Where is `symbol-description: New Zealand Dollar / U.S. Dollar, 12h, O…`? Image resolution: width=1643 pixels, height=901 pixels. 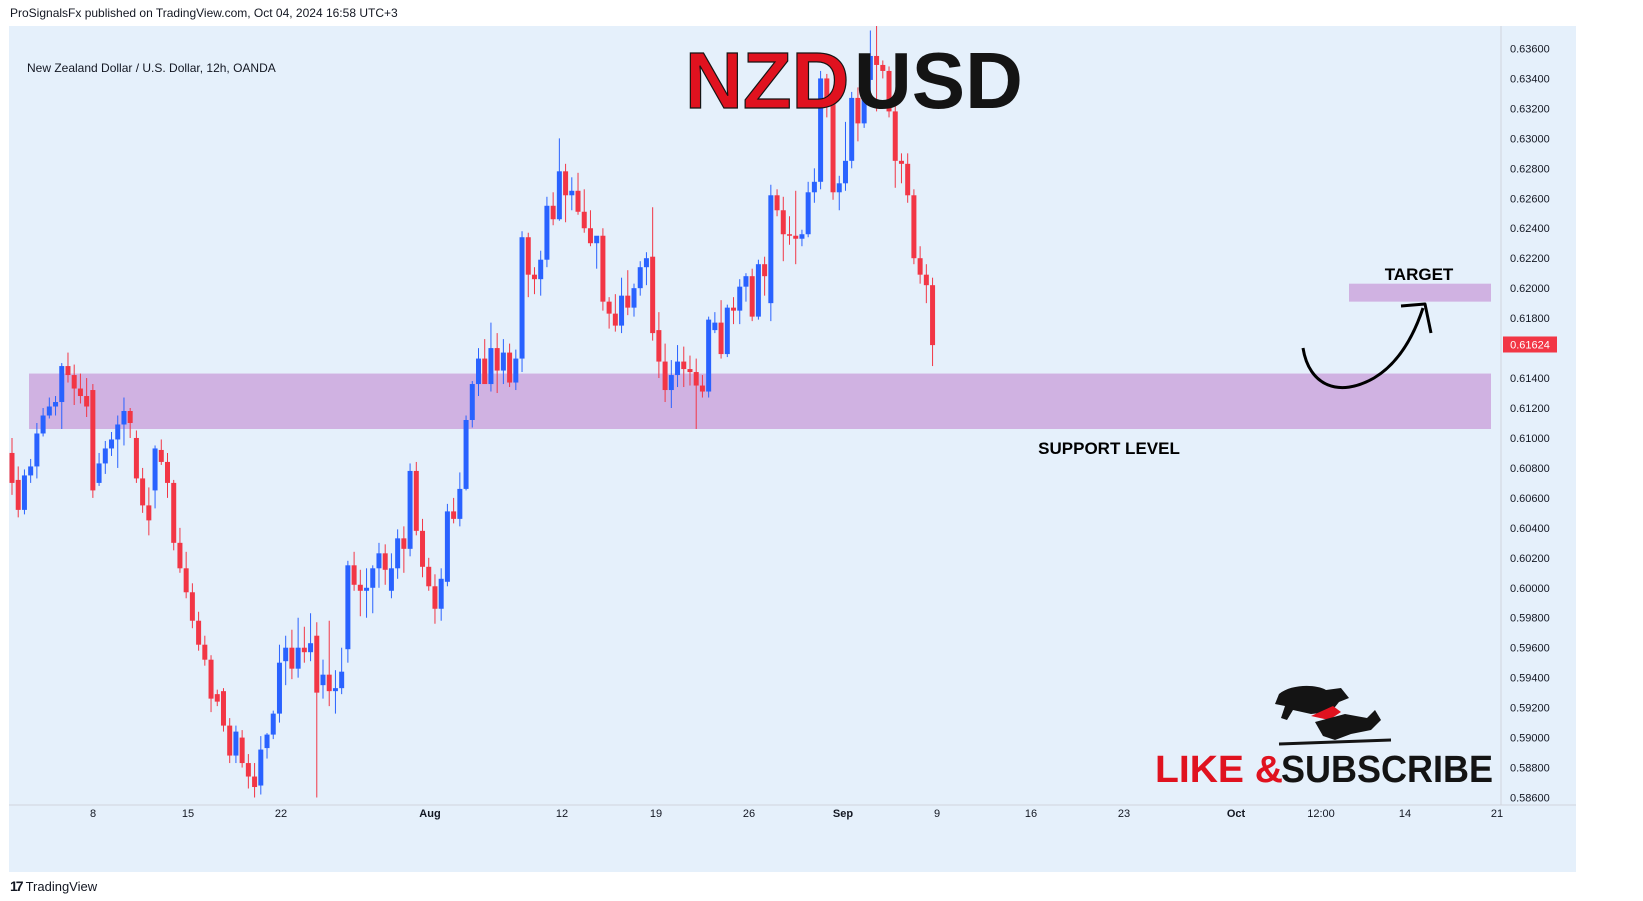 symbol-description: New Zealand Dollar / U.S. Dollar, 12h, O… is located at coordinates (151, 68).